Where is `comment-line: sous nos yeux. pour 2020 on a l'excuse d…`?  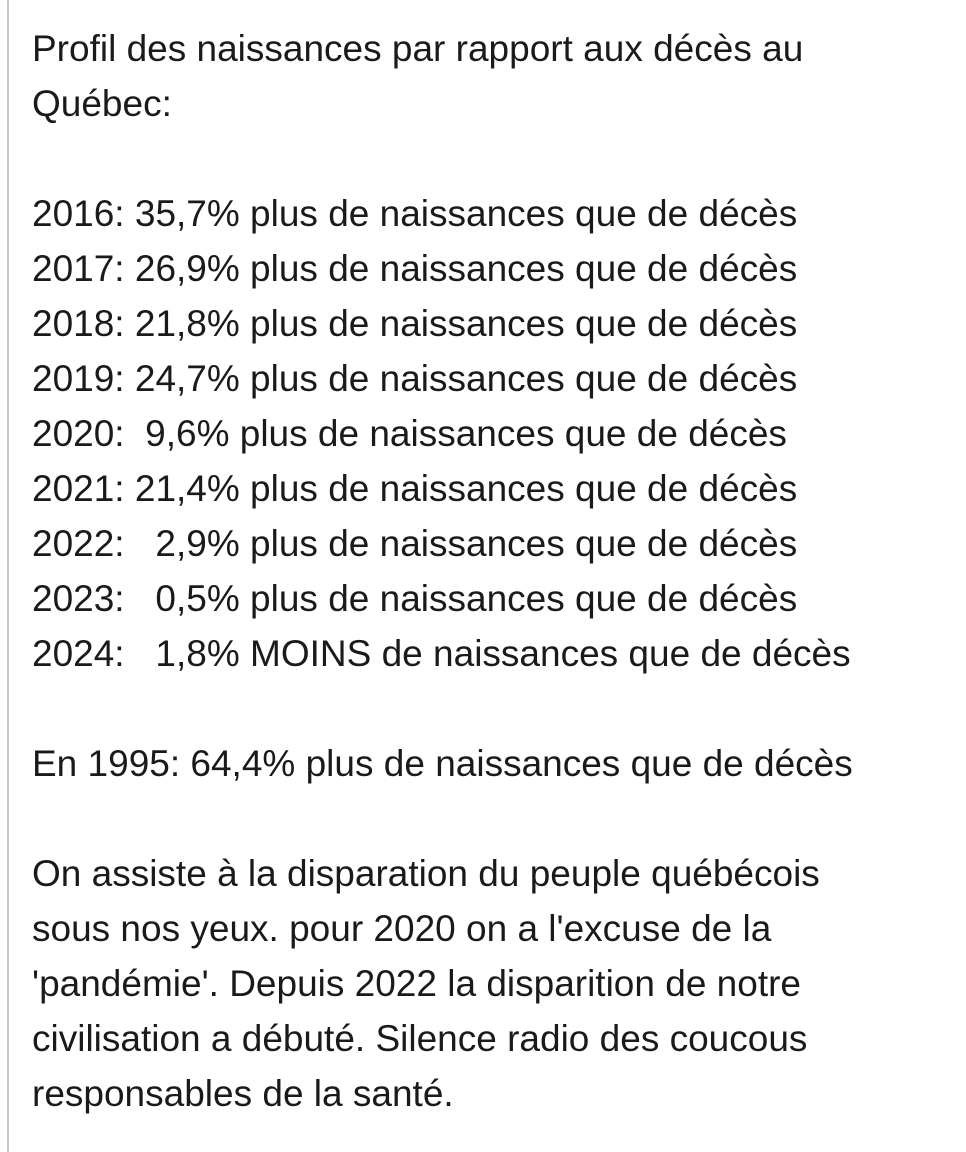
comment-line: sous nos yeux. pour 2020 on a l'excuse d… is located at coordinates (402, 928).